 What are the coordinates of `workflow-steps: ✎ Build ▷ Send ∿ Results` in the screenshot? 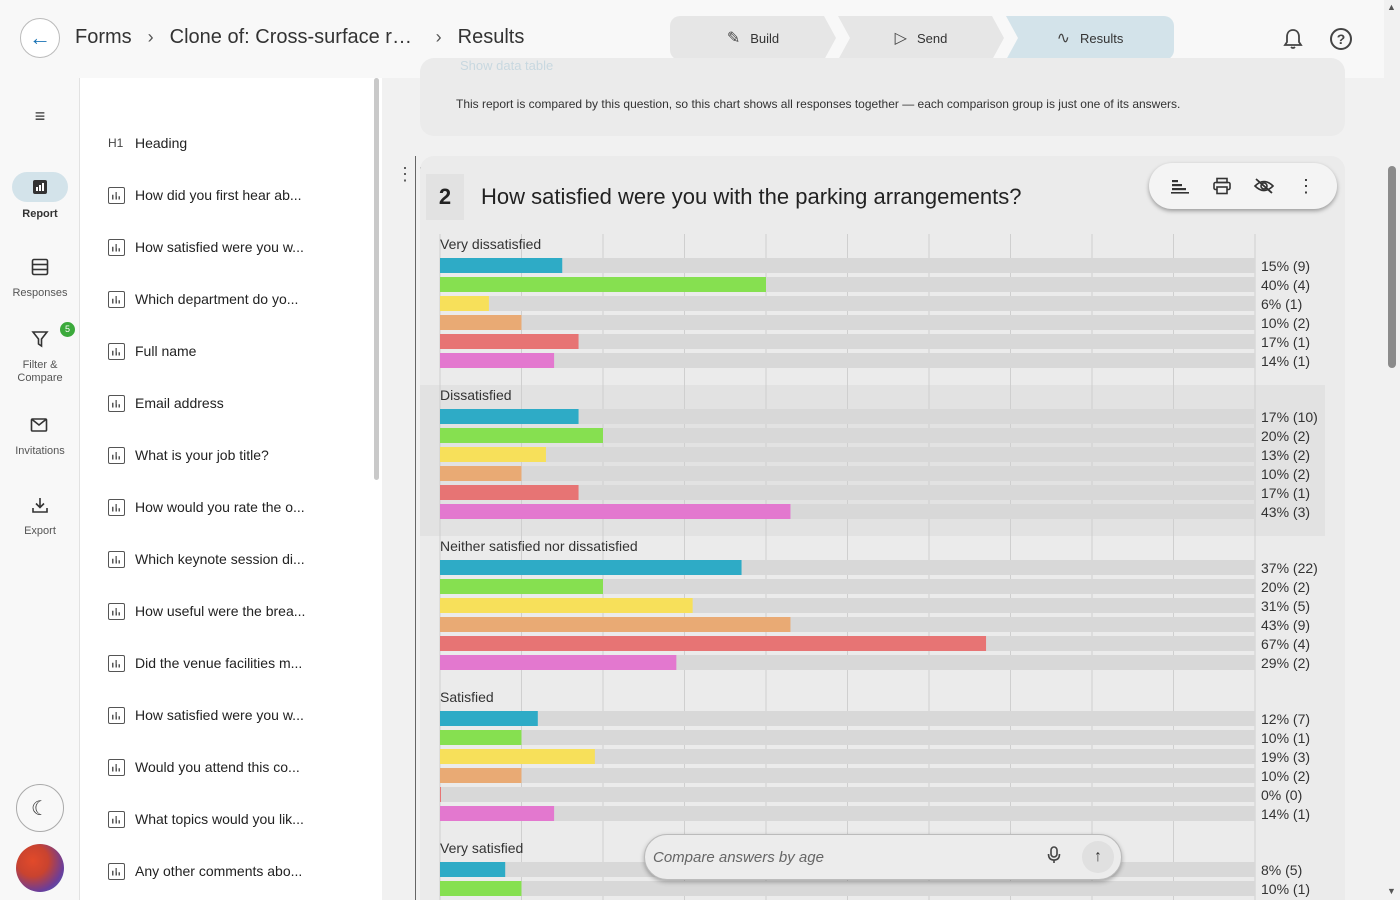 It's located at (922, 38).